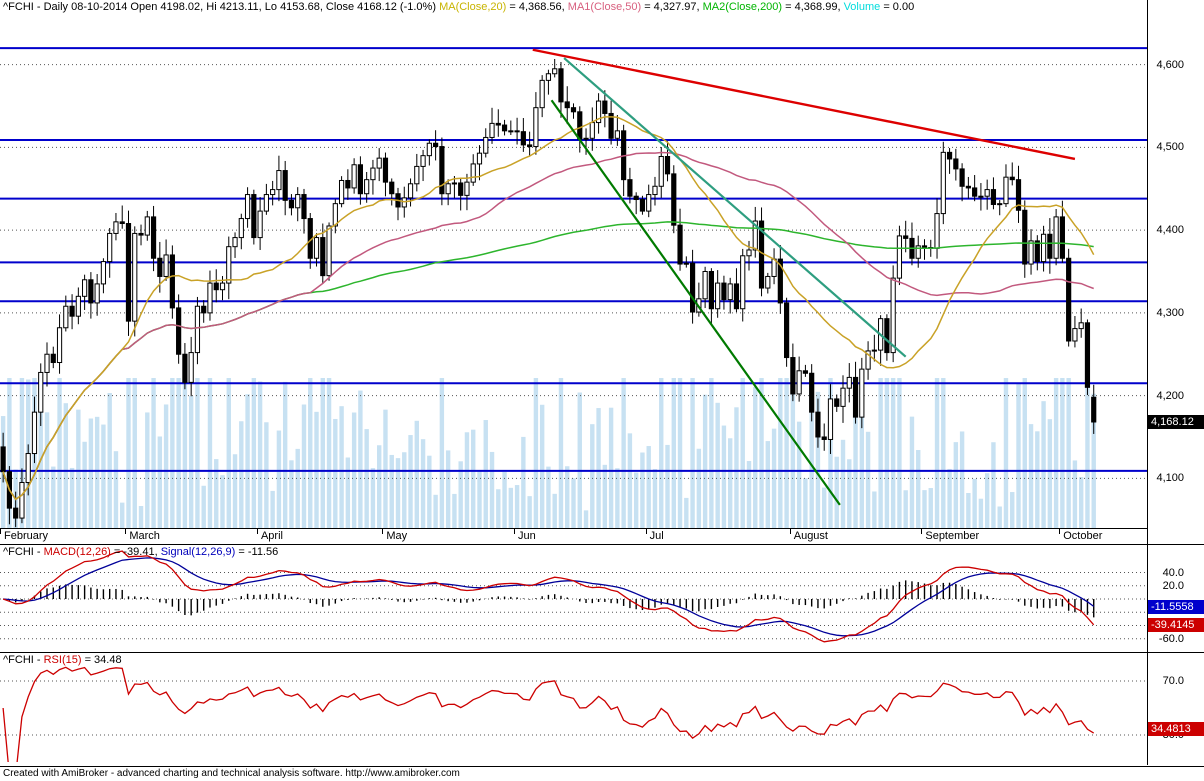 This screenshot has width=1204, height=781. Describe the element at coordinates (1083, 536) in the screenshot. I see `month-label: October` at that location.